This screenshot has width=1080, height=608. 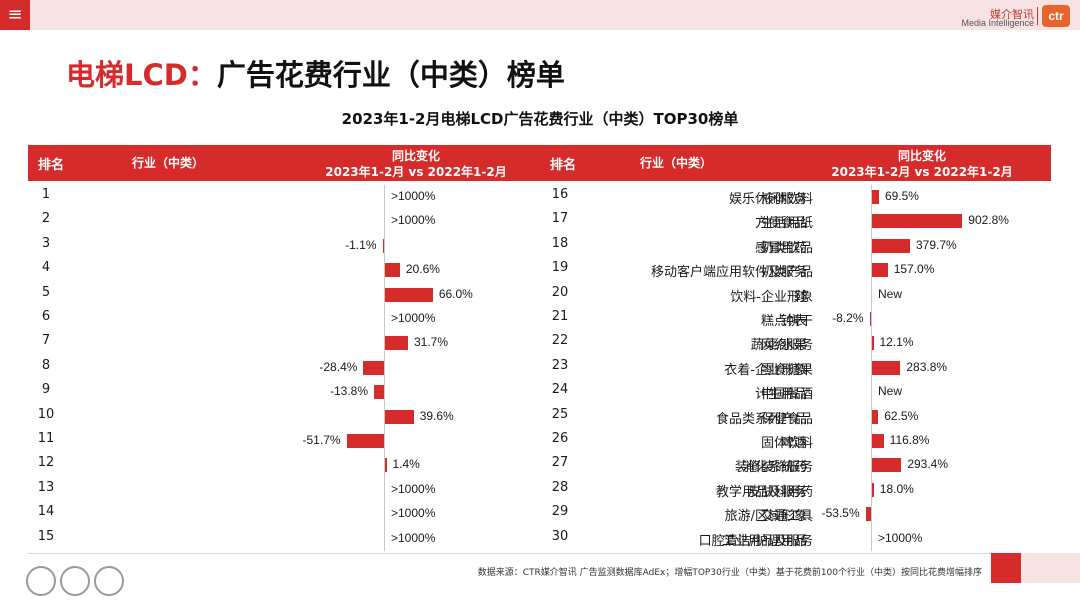 I want to click on industry-name: 教学用品及服务, so click(x=761, y=492).